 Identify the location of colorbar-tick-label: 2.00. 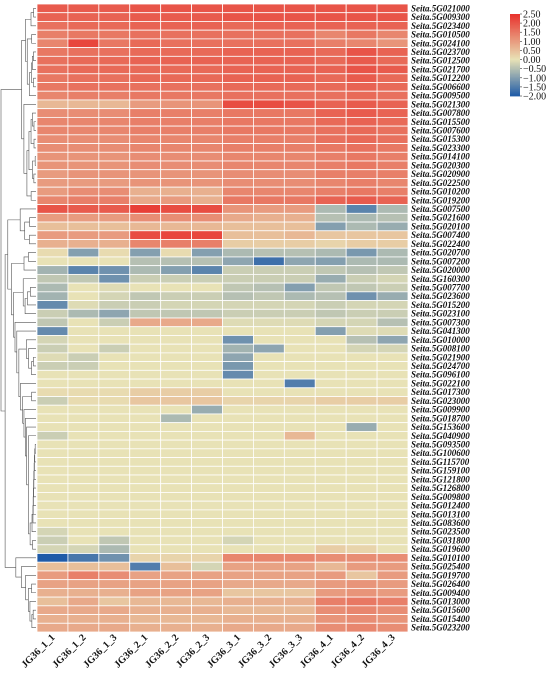
(532, 24).